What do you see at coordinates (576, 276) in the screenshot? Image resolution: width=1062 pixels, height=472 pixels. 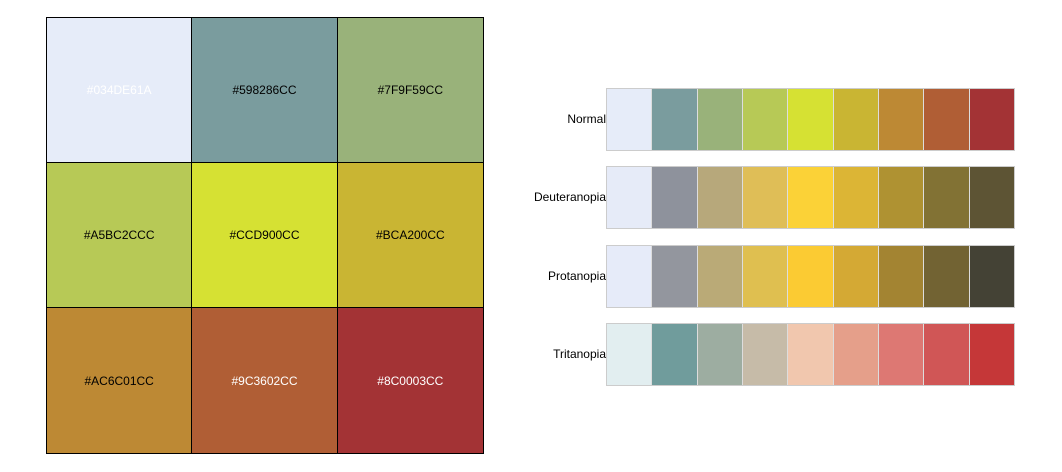 I see `simulation-label: Protanopia` at bounding box center [576, 276].